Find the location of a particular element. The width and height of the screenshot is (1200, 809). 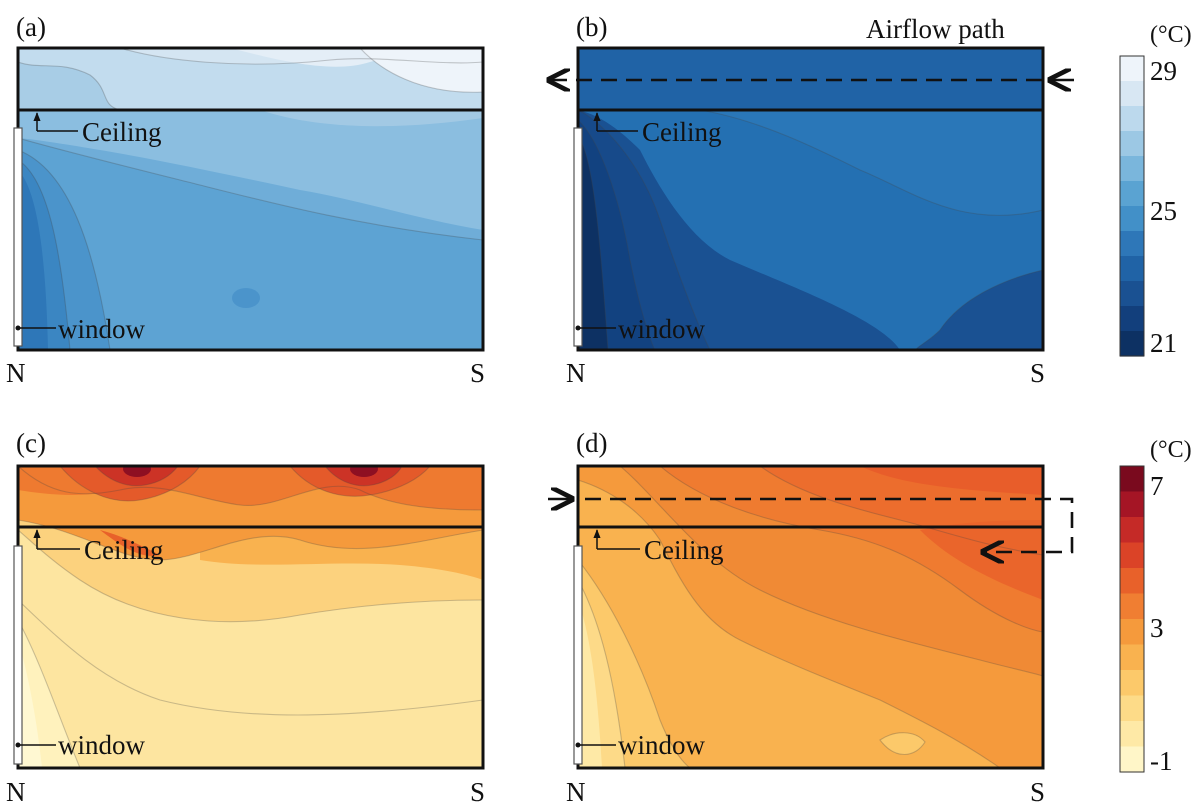

panel-b-temperature-field is located at coordinates (810, 199).